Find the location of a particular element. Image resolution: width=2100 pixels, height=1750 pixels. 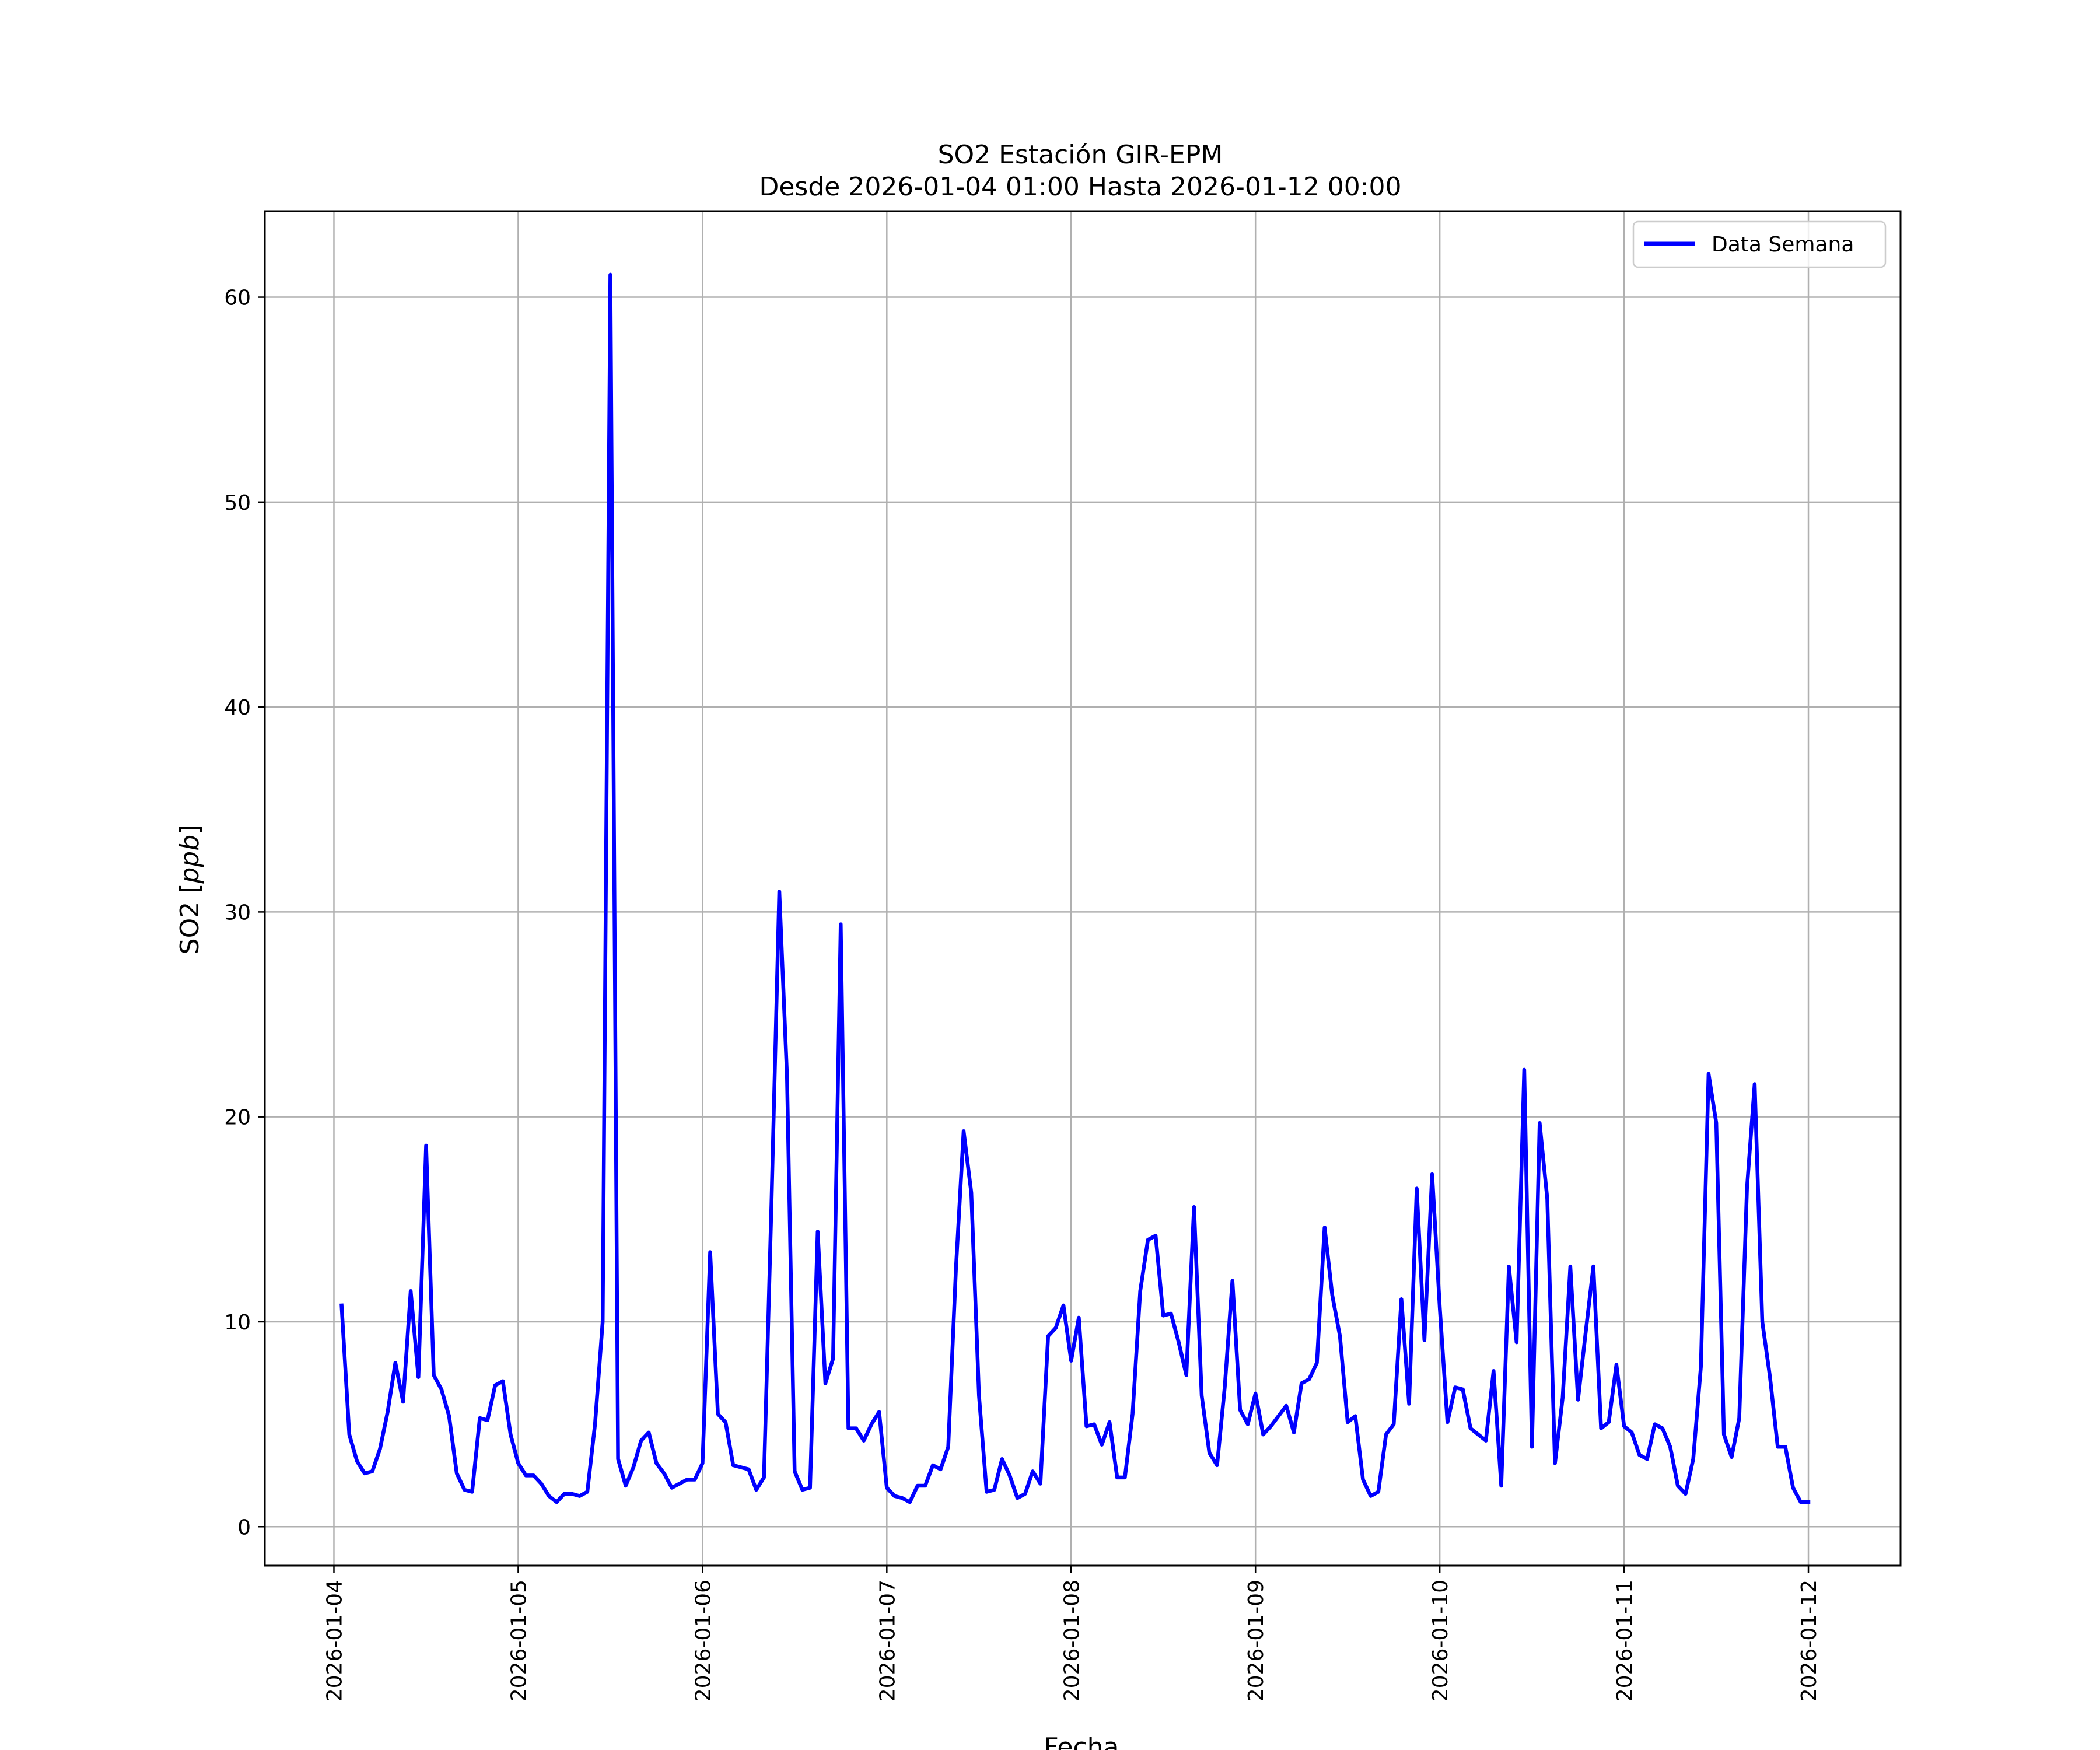

legend-box is located at coordinates (1759, 244).